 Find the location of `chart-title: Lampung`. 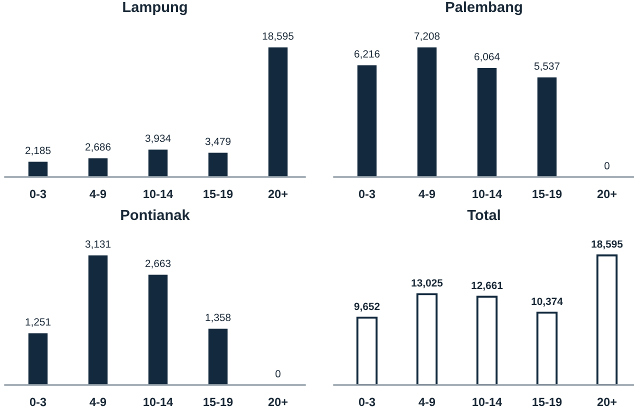

chart-title: Lampung is located at coordinates (155, 9).